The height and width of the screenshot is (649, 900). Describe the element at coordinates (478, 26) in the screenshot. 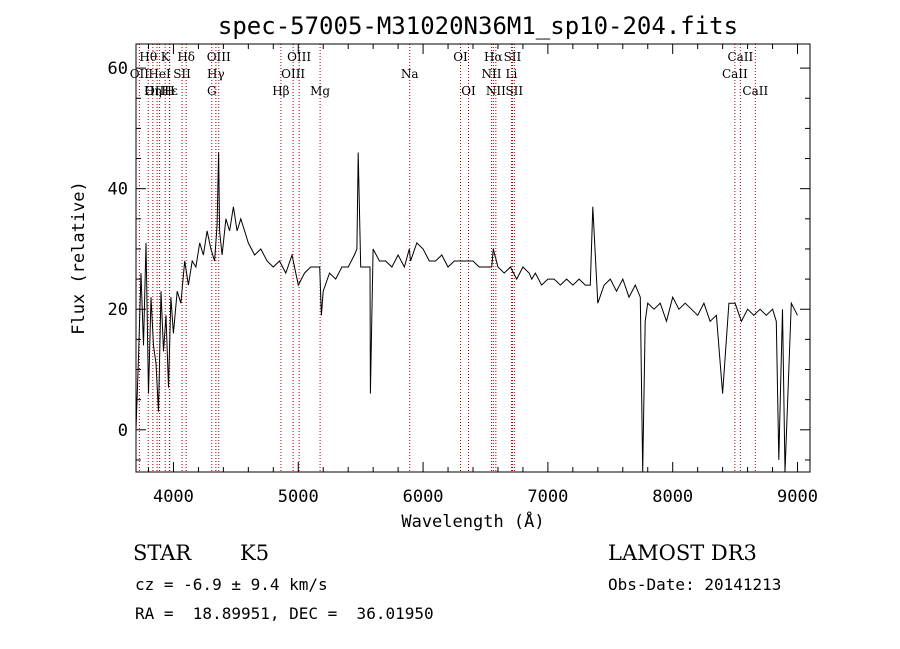

I see `chart-title: spec-57005-M31020N36M1_sp10-204.fits` at that location.